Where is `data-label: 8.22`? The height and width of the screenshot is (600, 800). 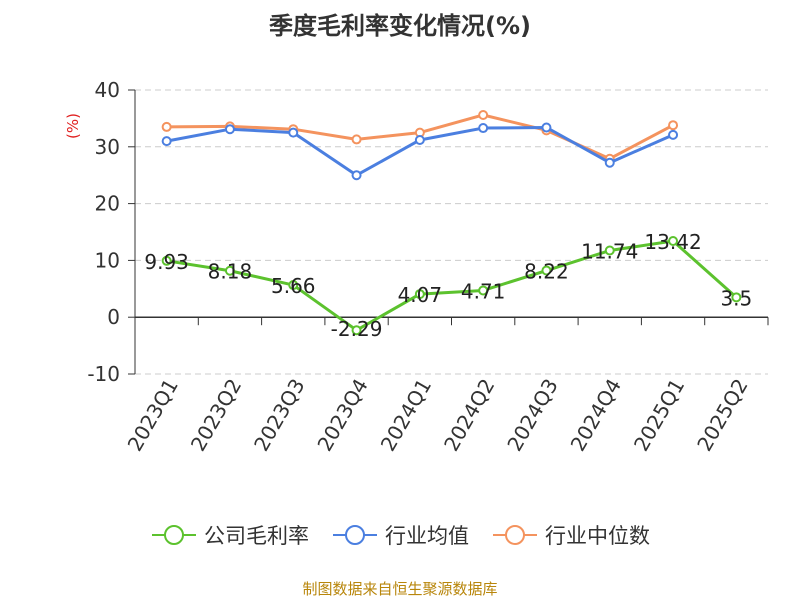 data-label: 8.22 is located at coordinates (546, 272).